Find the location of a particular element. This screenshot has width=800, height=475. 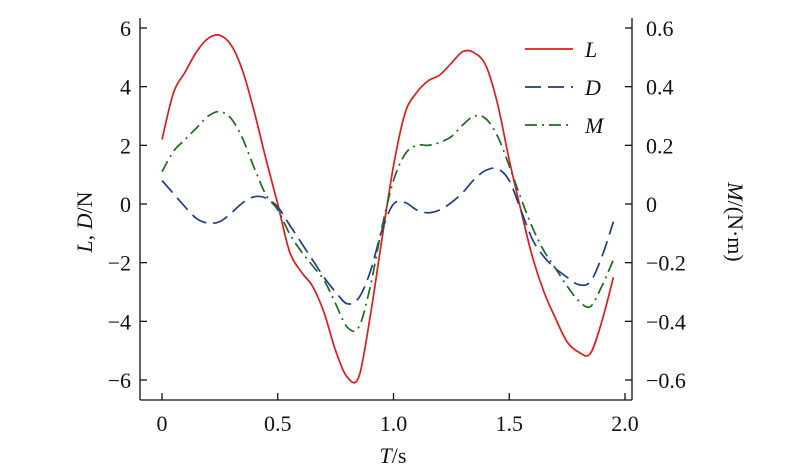

legend: LDM is located at coordinates (565, 87).